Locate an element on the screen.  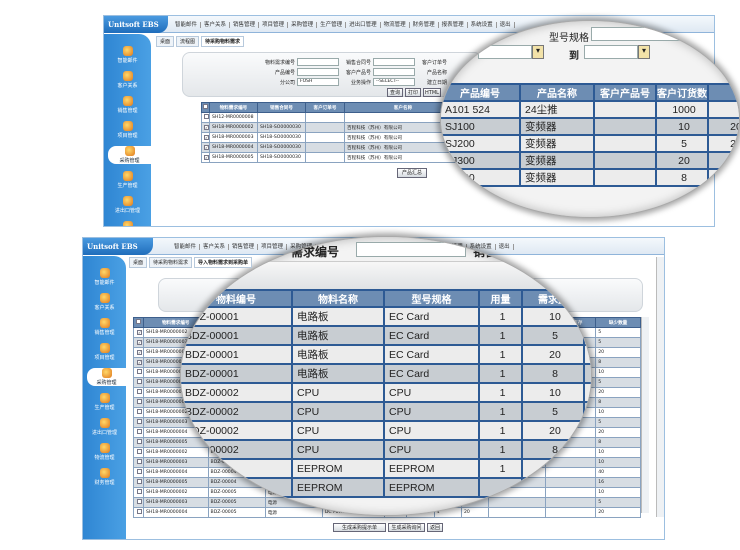
biz-op-select: --SELECT-- is located at coordinates (394, 82).